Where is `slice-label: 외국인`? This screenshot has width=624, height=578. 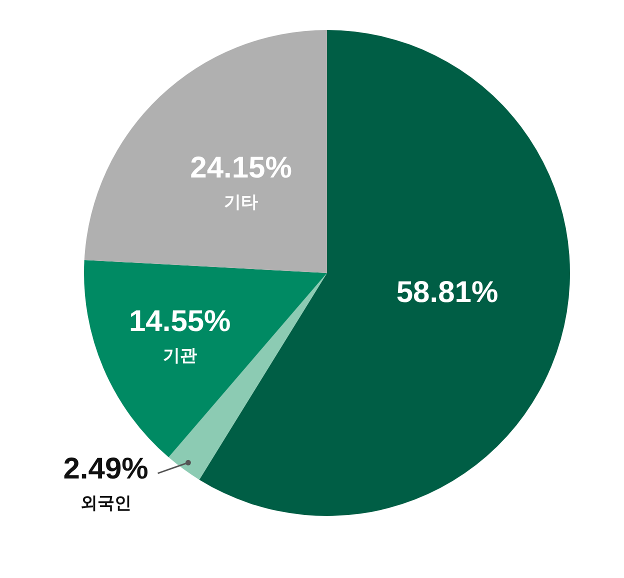 slice-label: 외국인 is located at coordinates (106, 503).